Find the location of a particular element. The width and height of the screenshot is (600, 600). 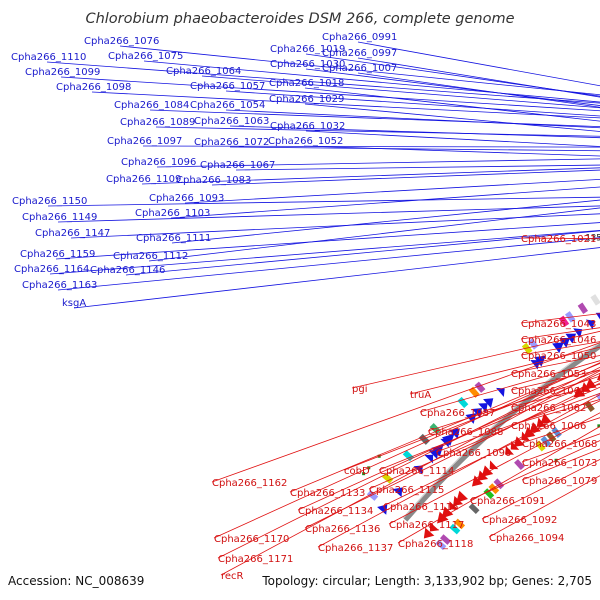

forward-gene-label: Cpha266_1164 is located at coordinates (51, 269).